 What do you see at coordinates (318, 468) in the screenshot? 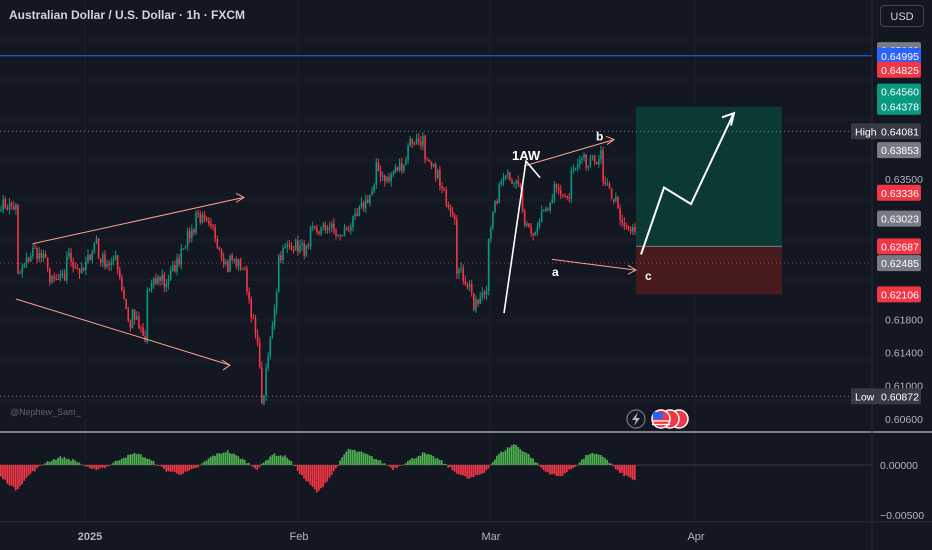
I see `oscillator-histogram` at bounding box center [318, 468].